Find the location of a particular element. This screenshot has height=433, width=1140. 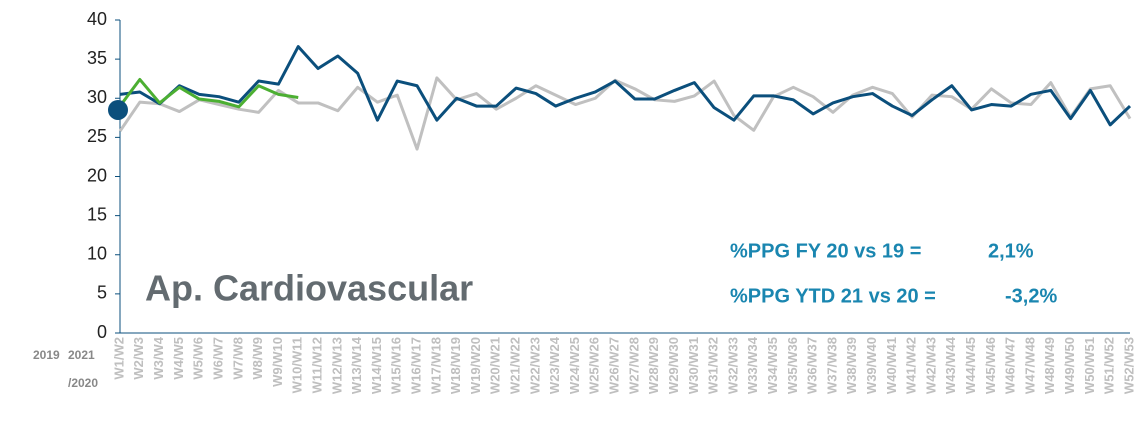

y-tick-label: 10 is located at coordinates (97, 254).